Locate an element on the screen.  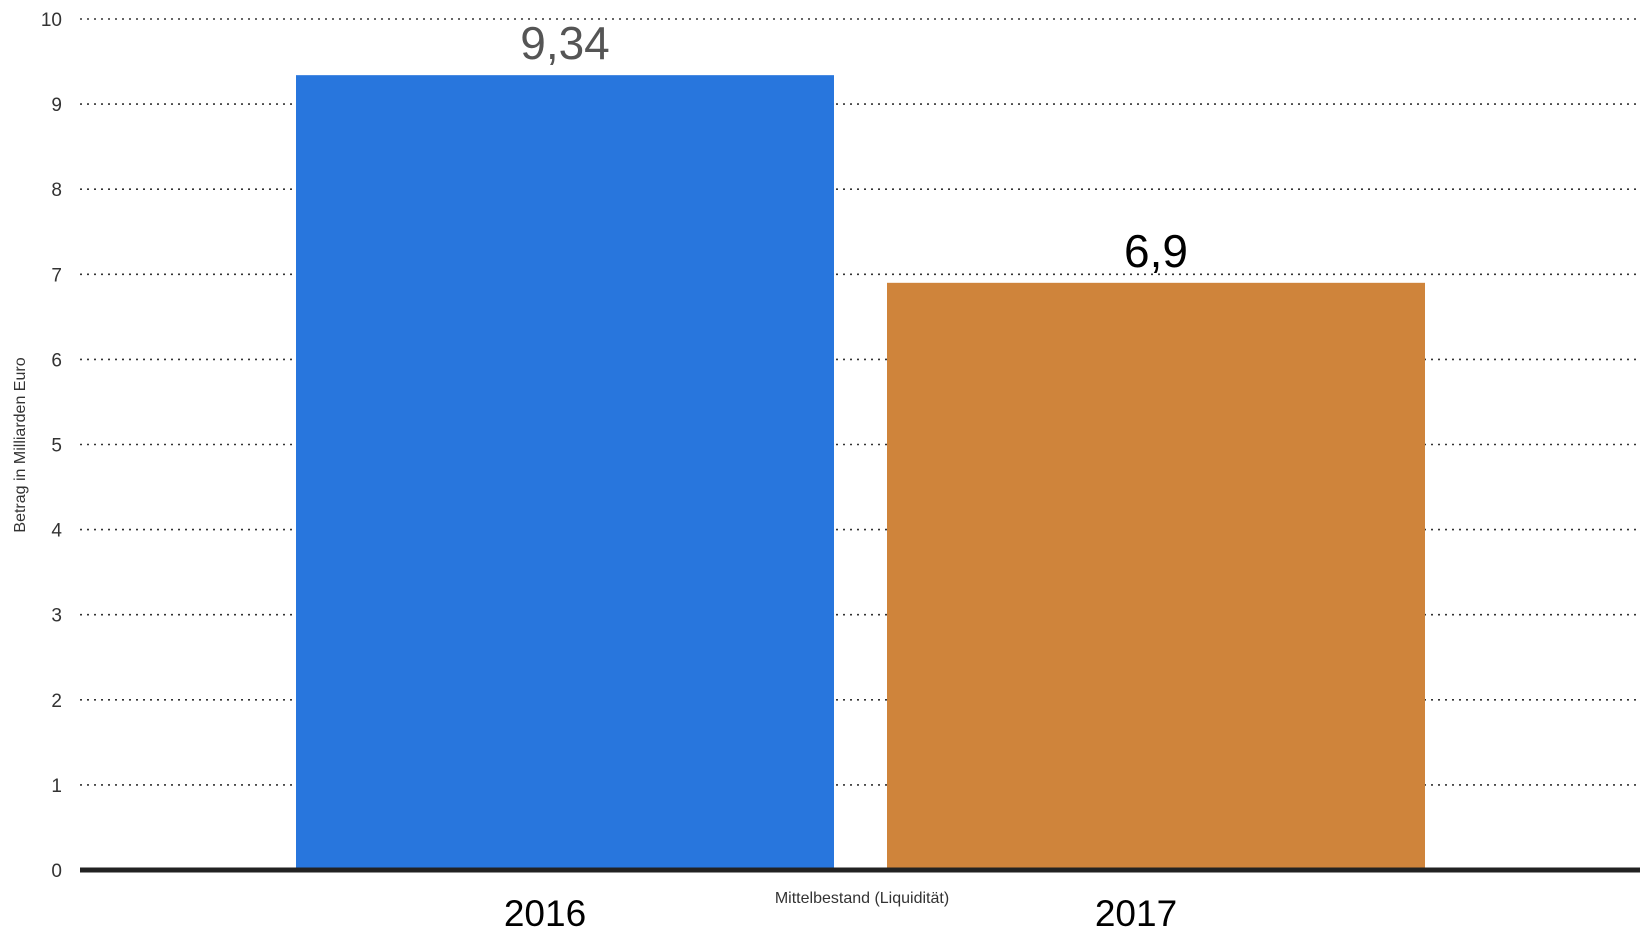
data-label-2017: 6,9 is located at coordinates (1156, 251).